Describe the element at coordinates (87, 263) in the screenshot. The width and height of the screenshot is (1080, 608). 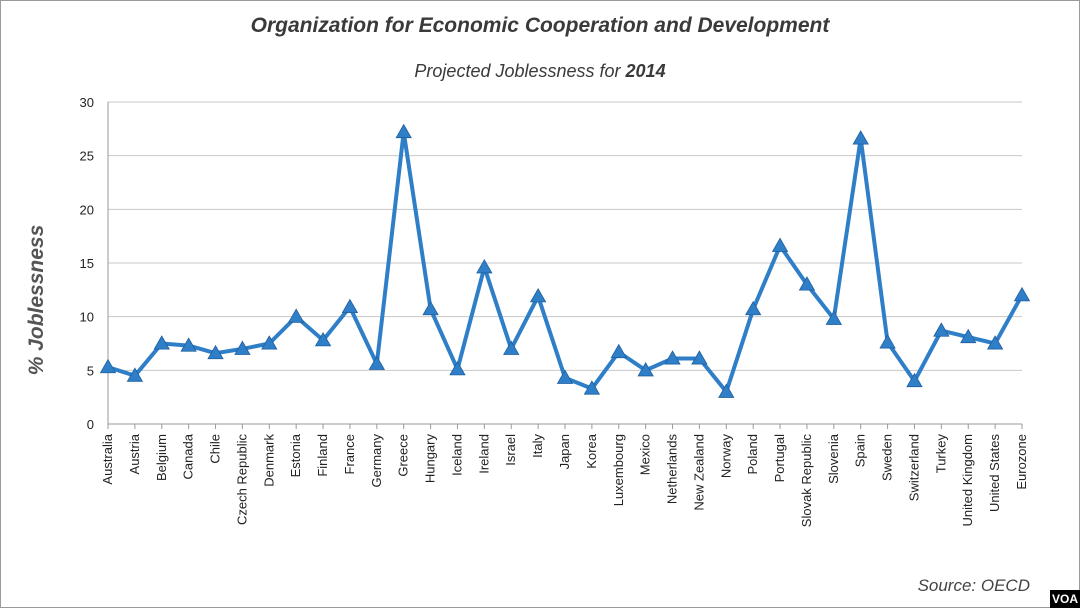
I see `y-tick-label: 15` at that location.